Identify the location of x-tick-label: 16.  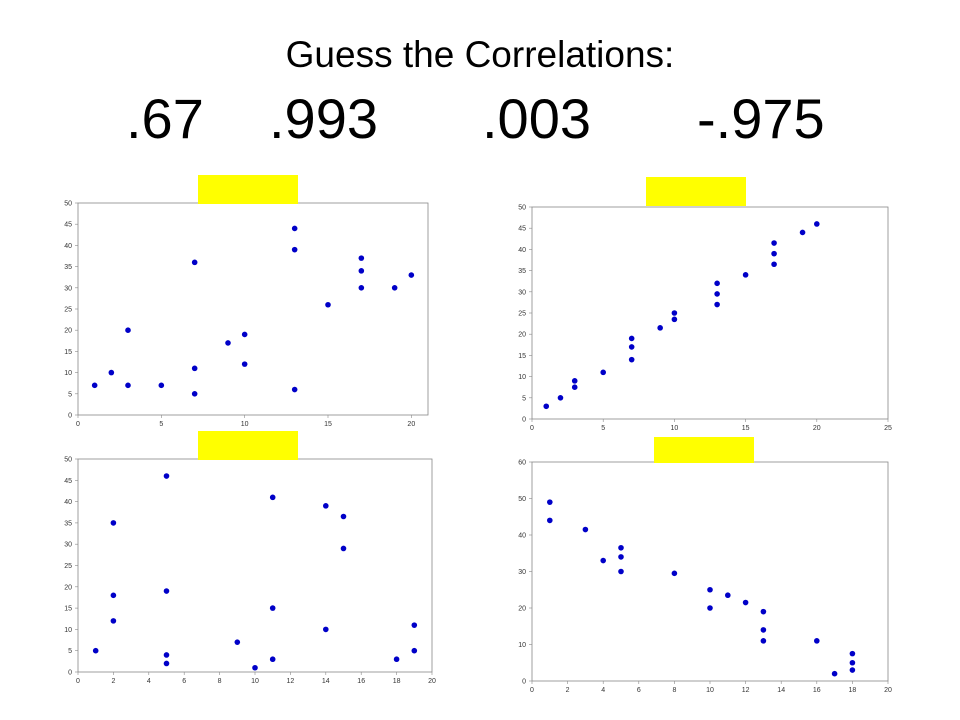
(817, 690).